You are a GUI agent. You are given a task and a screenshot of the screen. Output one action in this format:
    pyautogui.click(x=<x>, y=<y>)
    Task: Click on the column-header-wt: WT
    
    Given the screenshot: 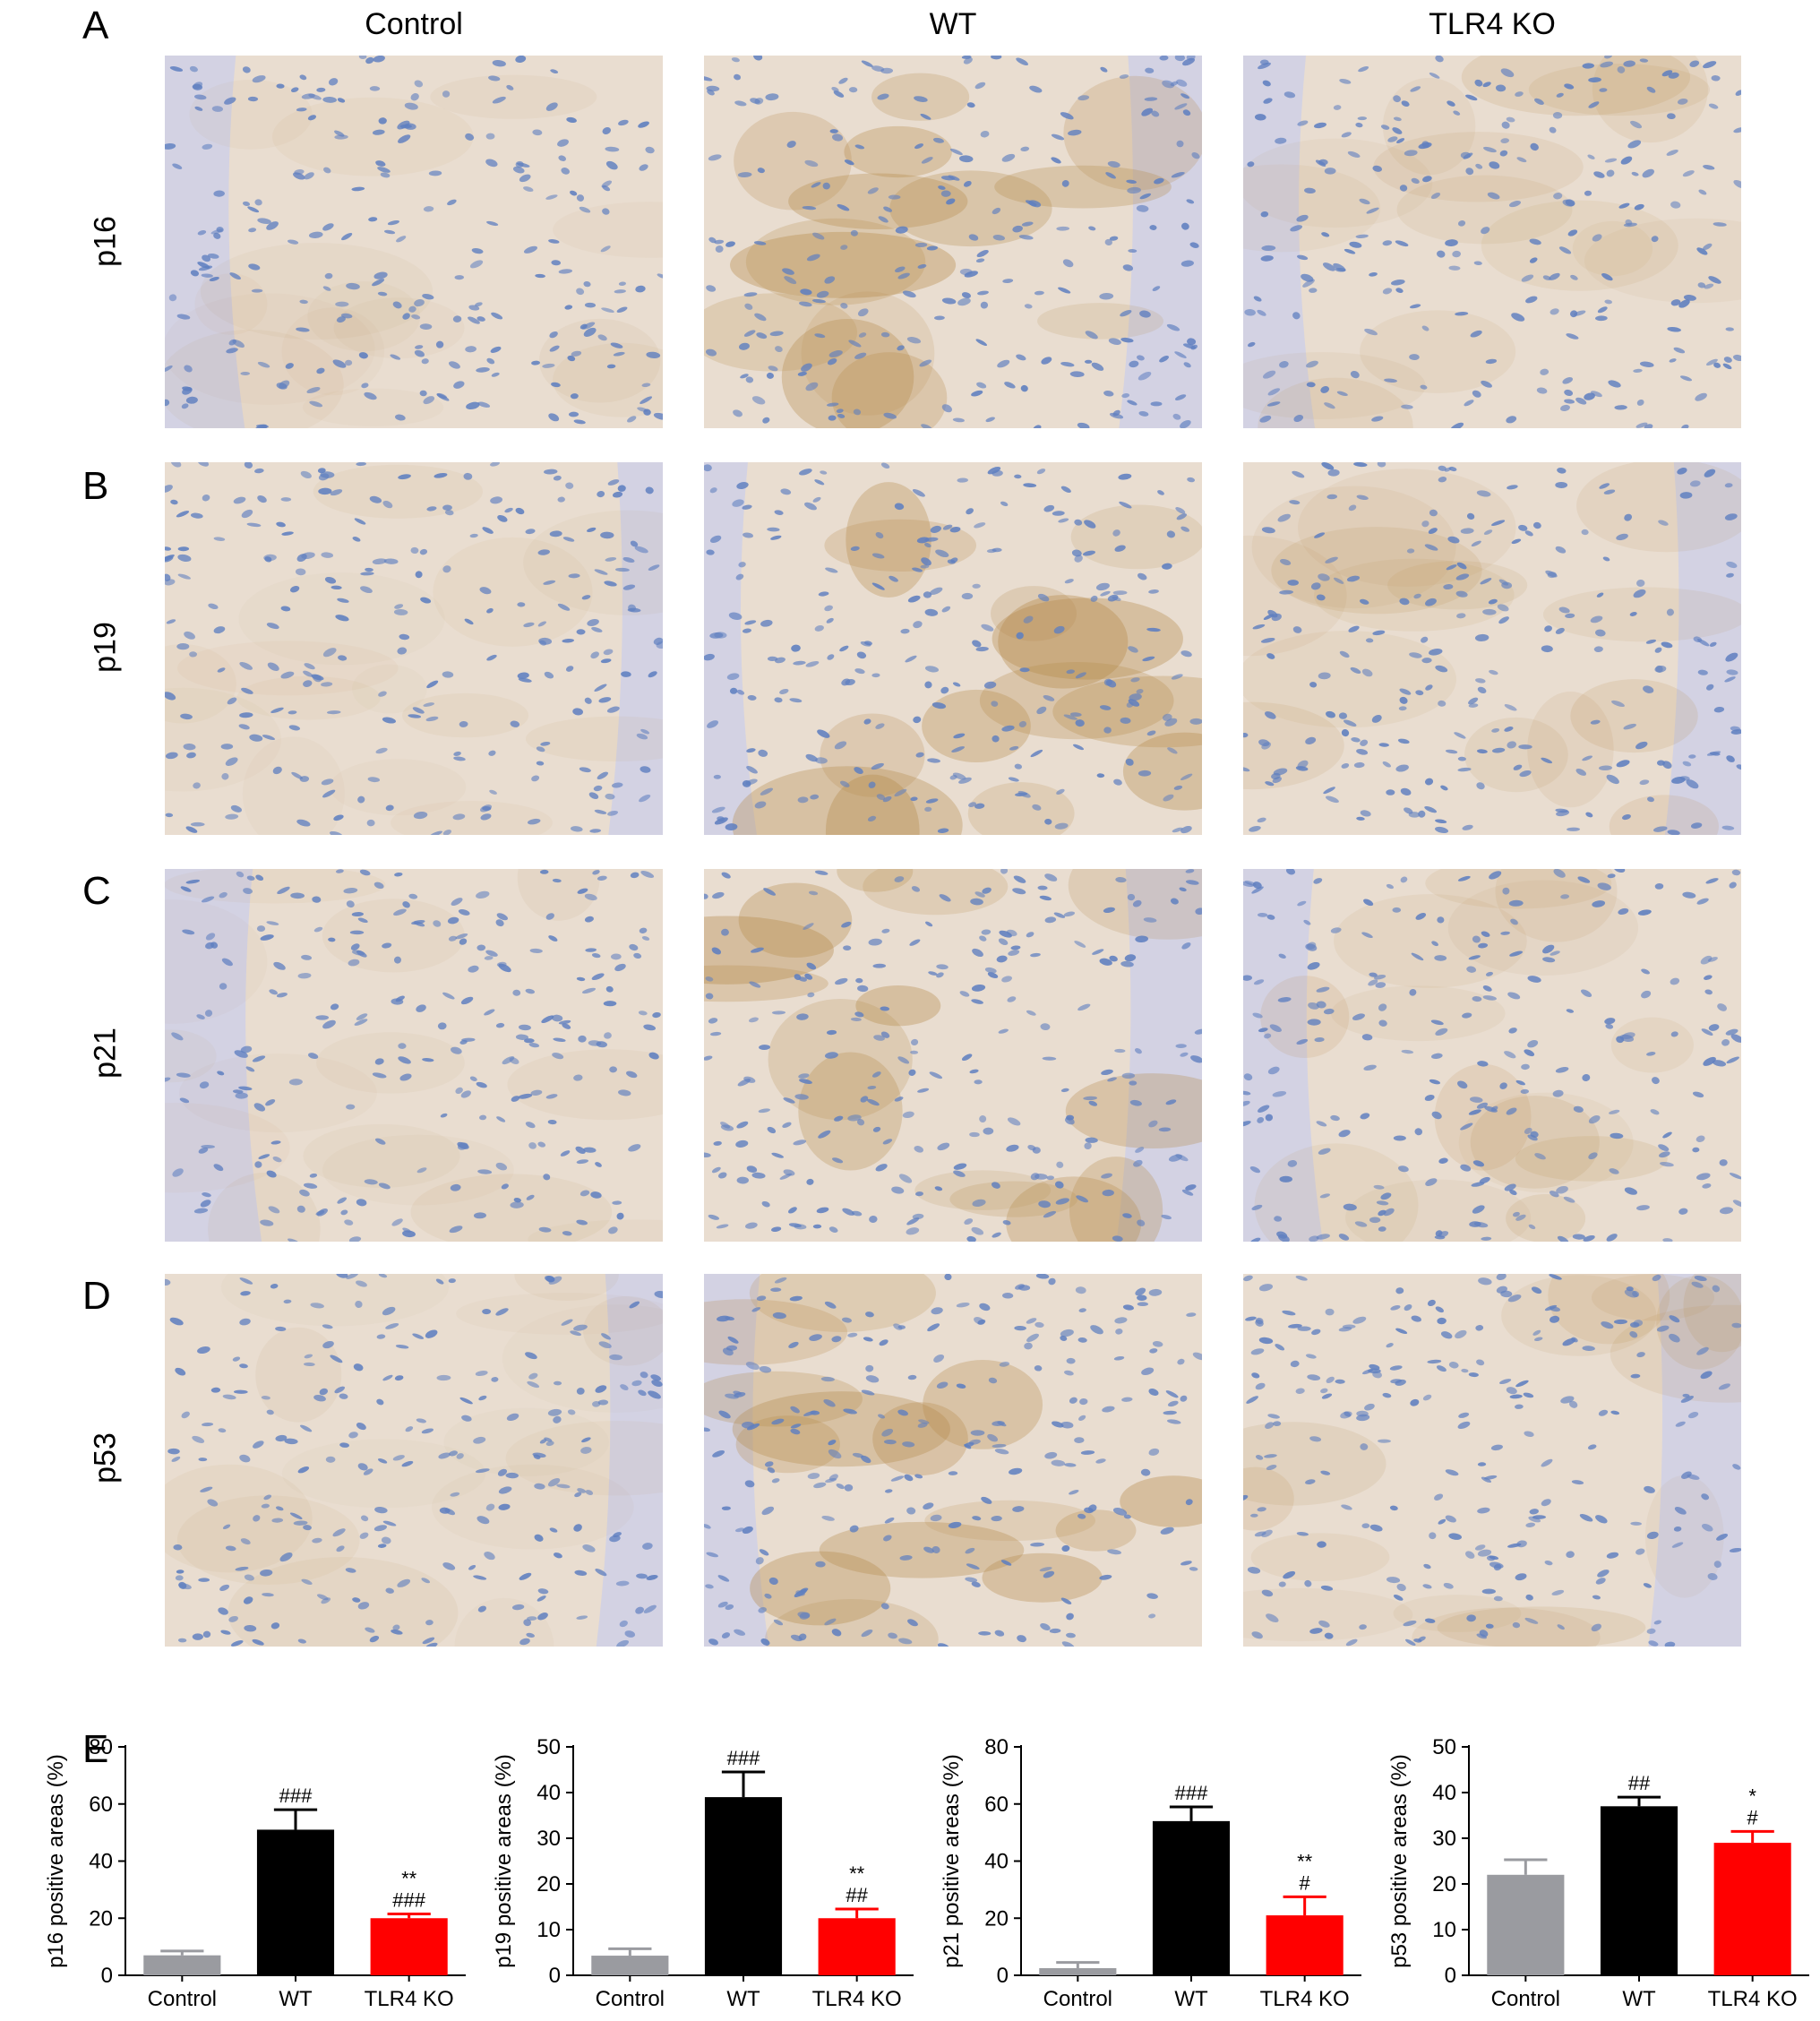 What is the action you would take?
    pyautogui.click(x=953, y=24)
    